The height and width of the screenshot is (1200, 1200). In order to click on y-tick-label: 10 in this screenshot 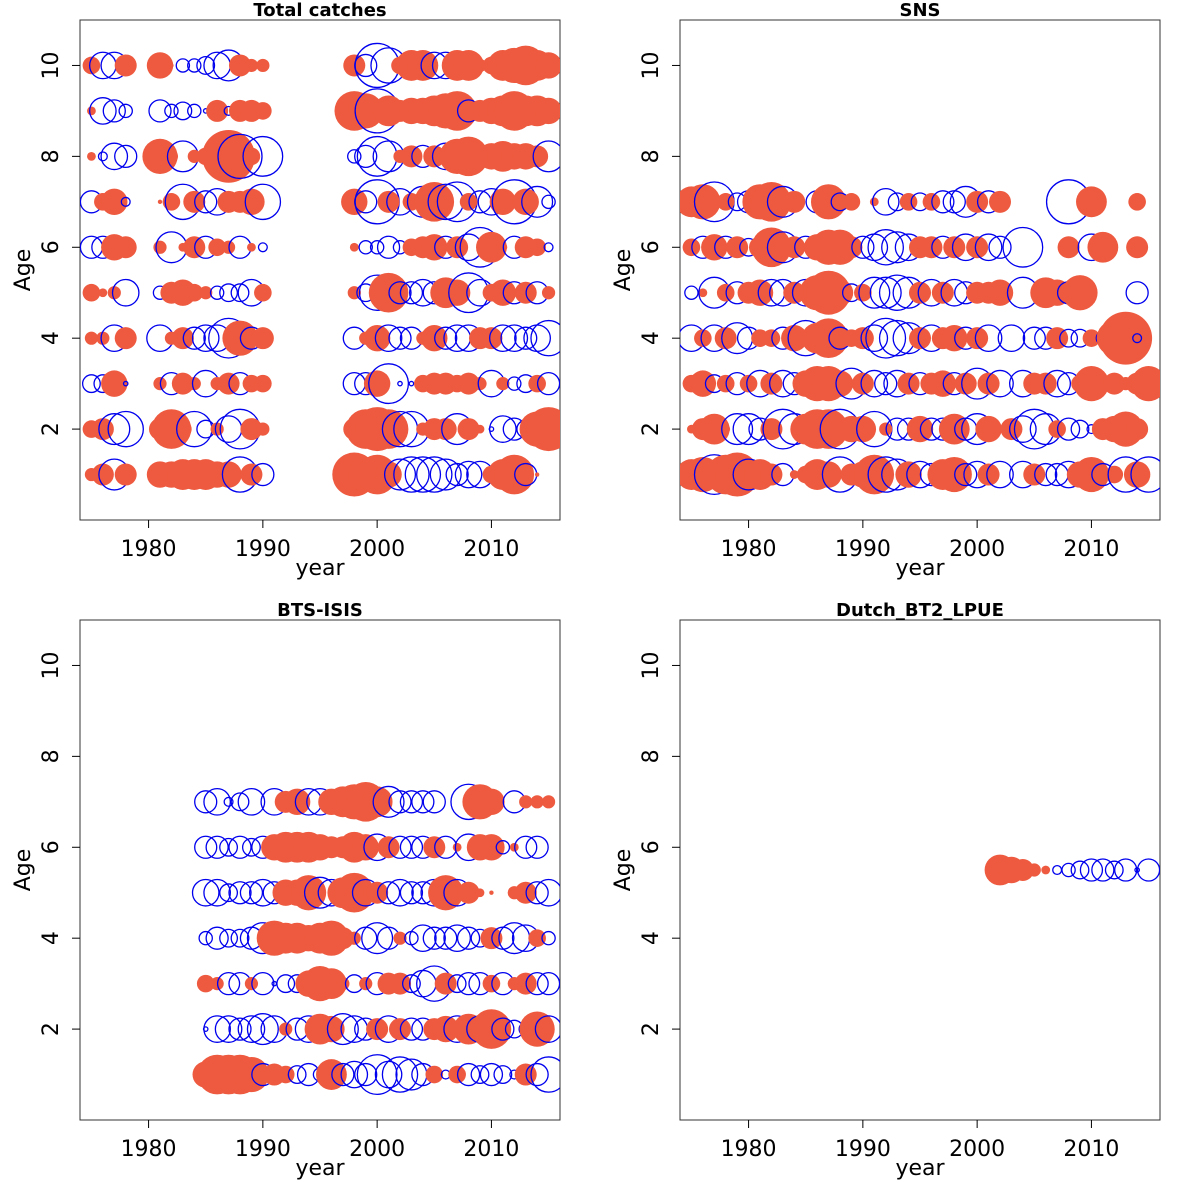, I will do `click(51, 65)`.